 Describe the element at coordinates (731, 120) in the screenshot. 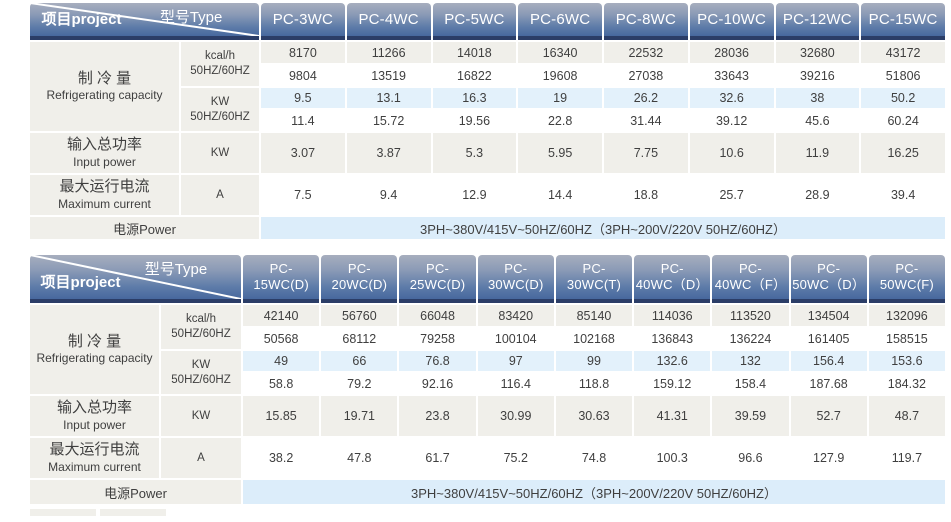

I see `value-cell: 39.12` at that location.